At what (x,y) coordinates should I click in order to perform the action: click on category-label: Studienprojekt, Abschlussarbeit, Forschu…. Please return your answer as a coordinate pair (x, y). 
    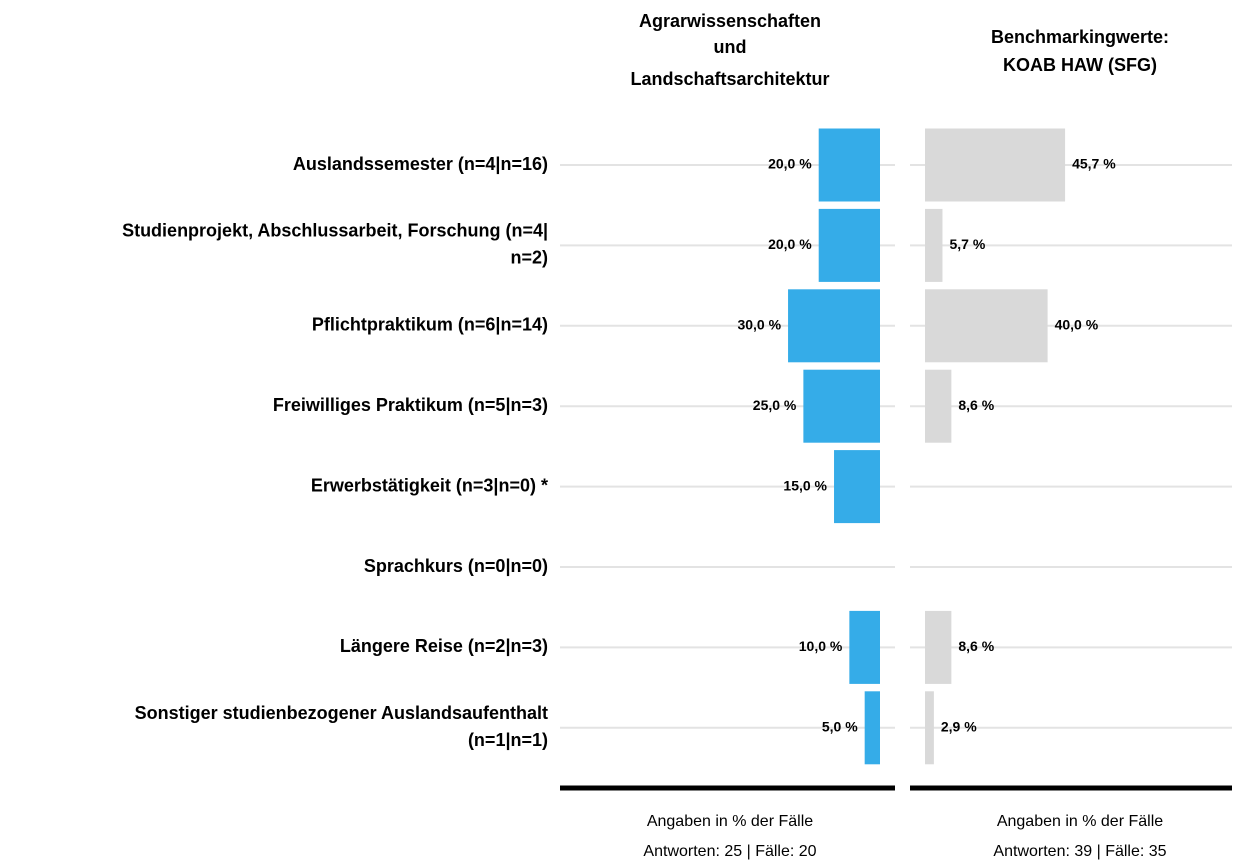
    Looking at the image, I should click on (335, 231).